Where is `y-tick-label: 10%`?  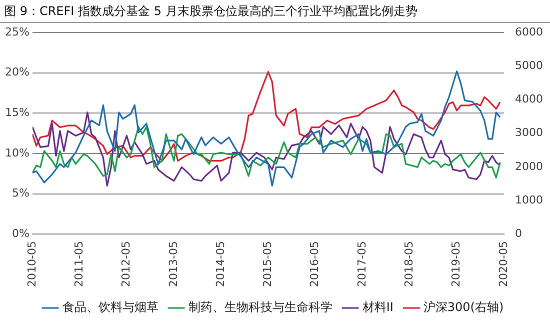 y-tick-label: 10% is located at coordinates (17, 153).